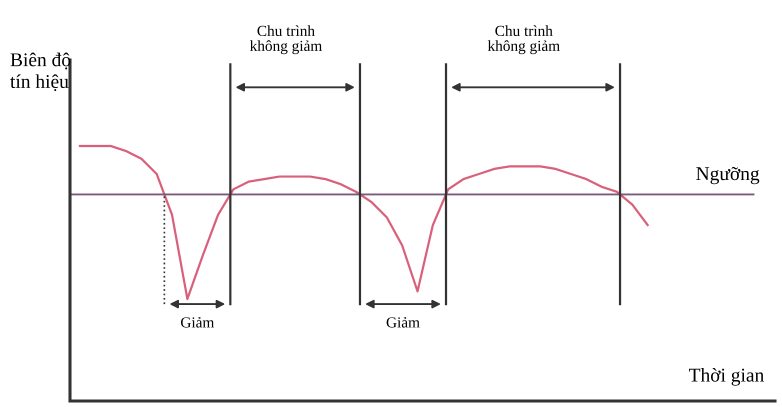  What do you see at coordinates (728, 175) in the screenshot?
I see `ref-line-label: Ngưỡng` at bounding box center [728, 175].